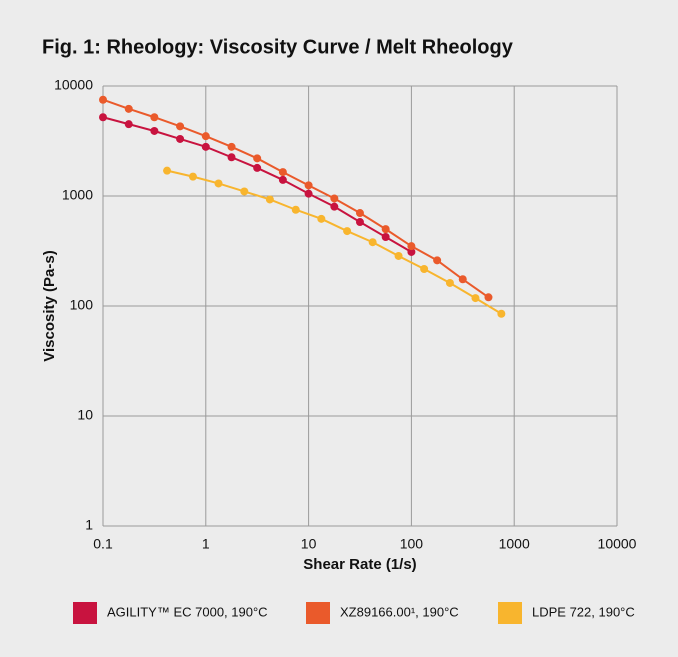  Describe the element at coordinates (359, 564) in the screenshot. I see `x-axis-label: Shear Rate (1/s)` at that location.